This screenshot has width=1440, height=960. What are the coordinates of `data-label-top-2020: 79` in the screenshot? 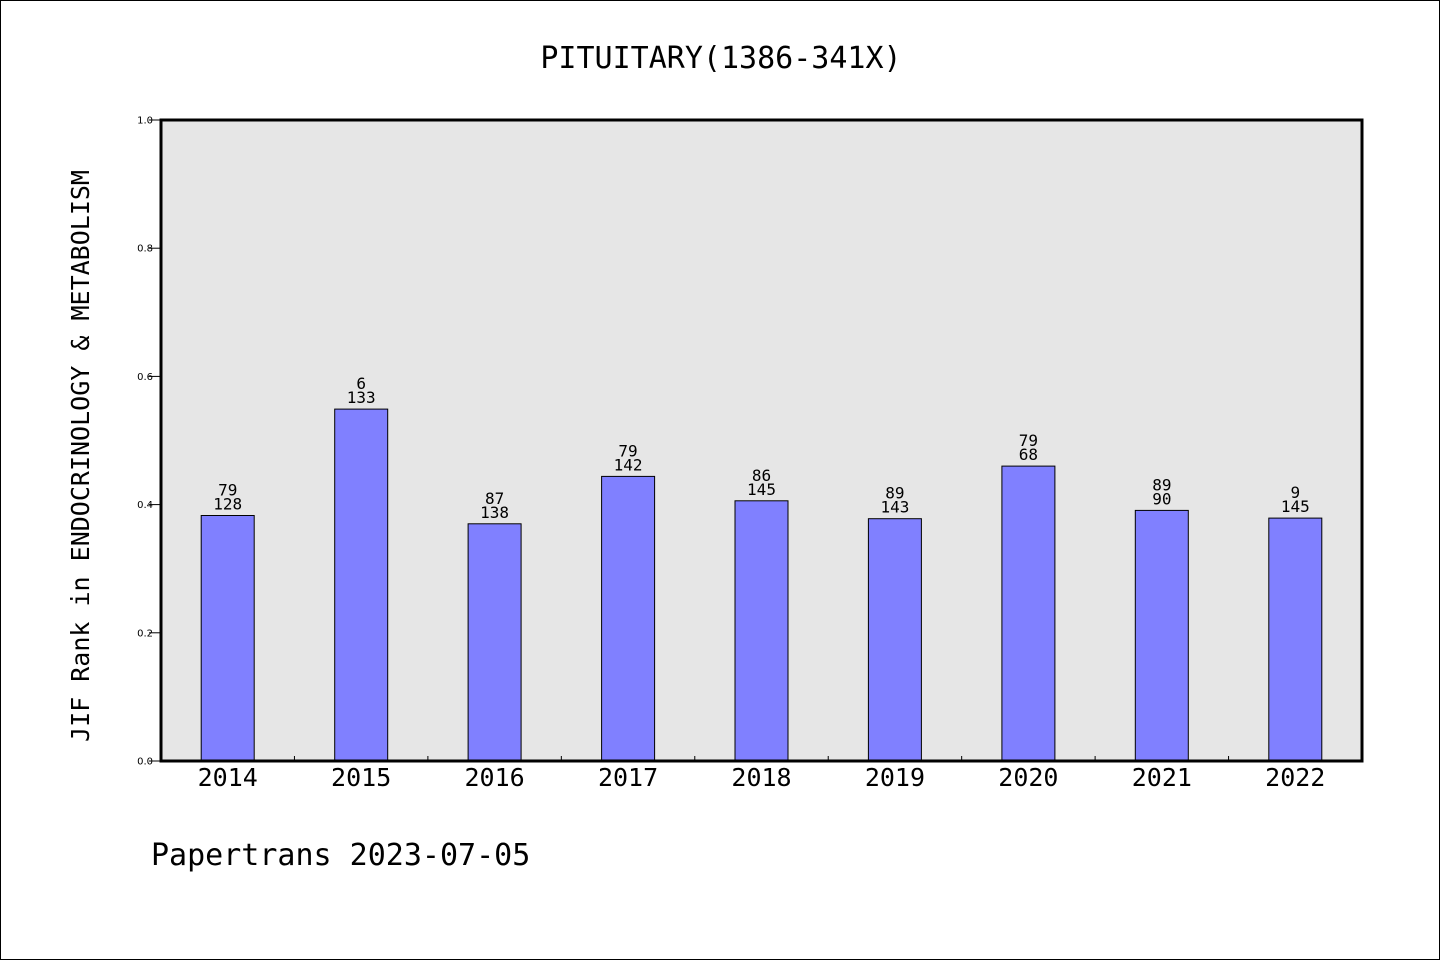 It's located at (1028, 440).